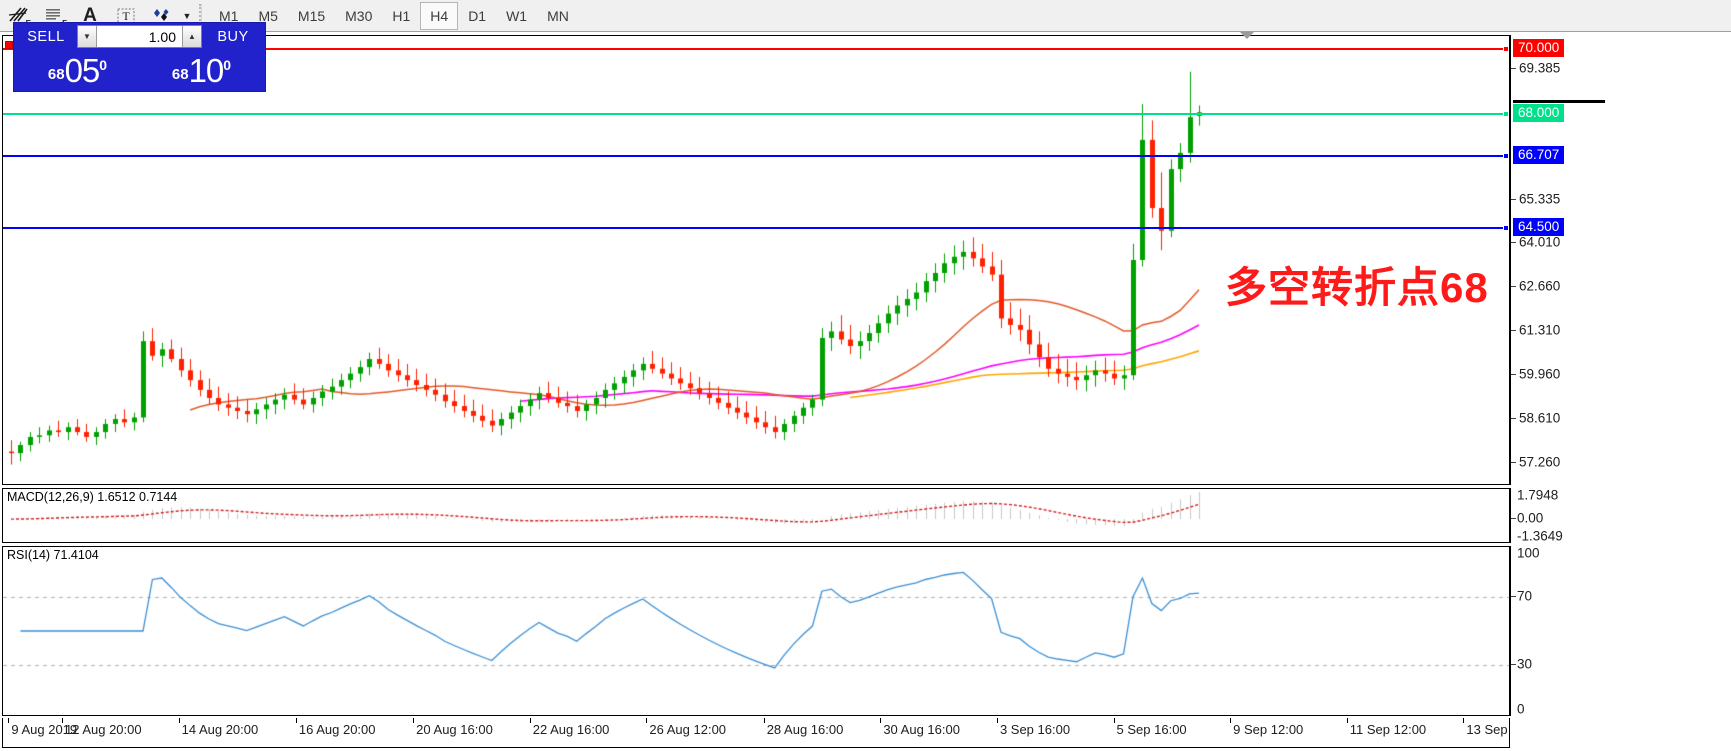 The image size is (1731, 751). Describe the element at coordinates (1539, 154) in the screenshot. I see `level-label-66707: 66.707` at that location.